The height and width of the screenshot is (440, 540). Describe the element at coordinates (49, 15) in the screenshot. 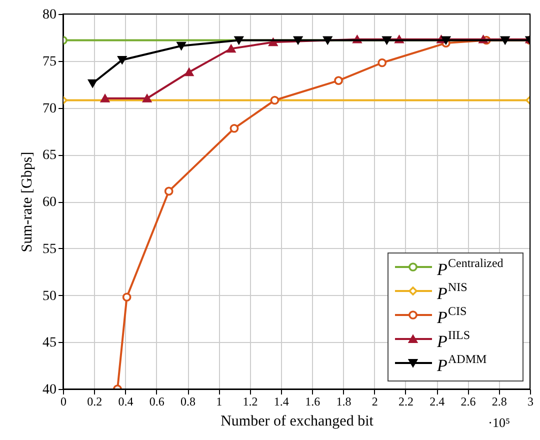

I see `y-tick-label: 80` at that location.